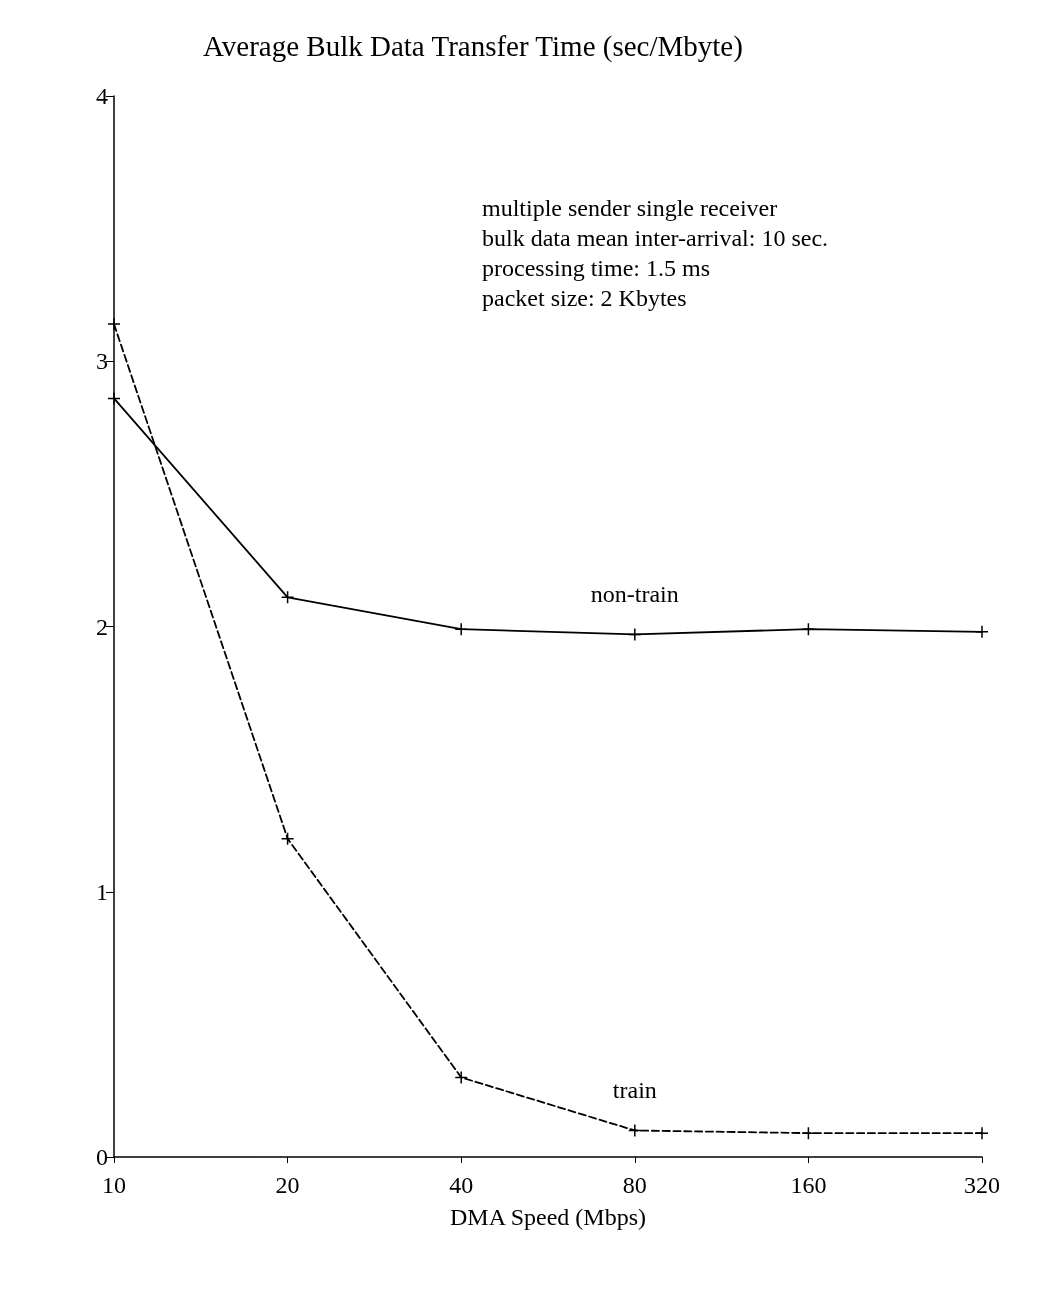 The width and height of the screenshot is (1050, 1298). What do you see at coordinates (634, 1089) in the screenshot?
I see `series-label: train` at bounding box center [634, 1089].